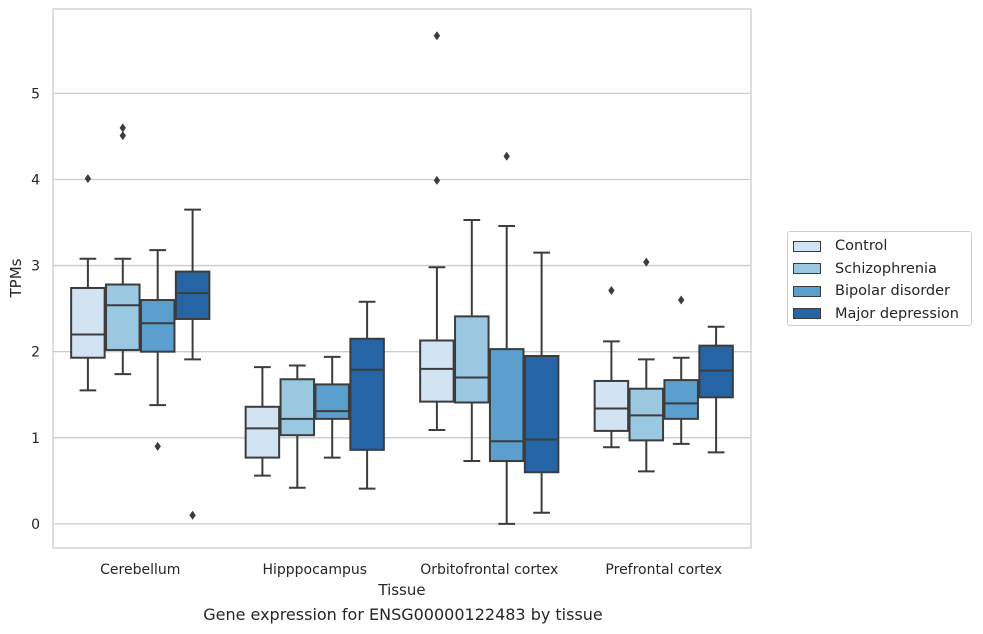 The width and height of the screenshot is (983, 634). Describe the element at coordinates (861, 246) in the screenshot. I see `legend-label: Control` at that location.